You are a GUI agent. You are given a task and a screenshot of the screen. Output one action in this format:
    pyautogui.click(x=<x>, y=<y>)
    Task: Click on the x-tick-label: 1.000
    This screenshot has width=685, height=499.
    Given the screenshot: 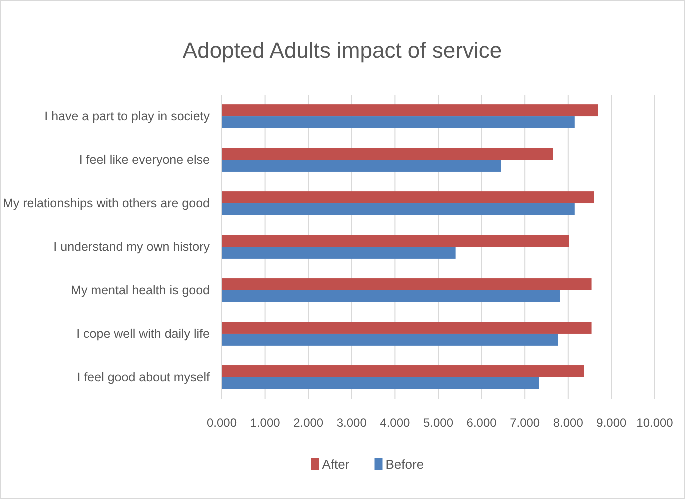 What is the action you would take?
    pyautogui.click(x=265, y=423)
    